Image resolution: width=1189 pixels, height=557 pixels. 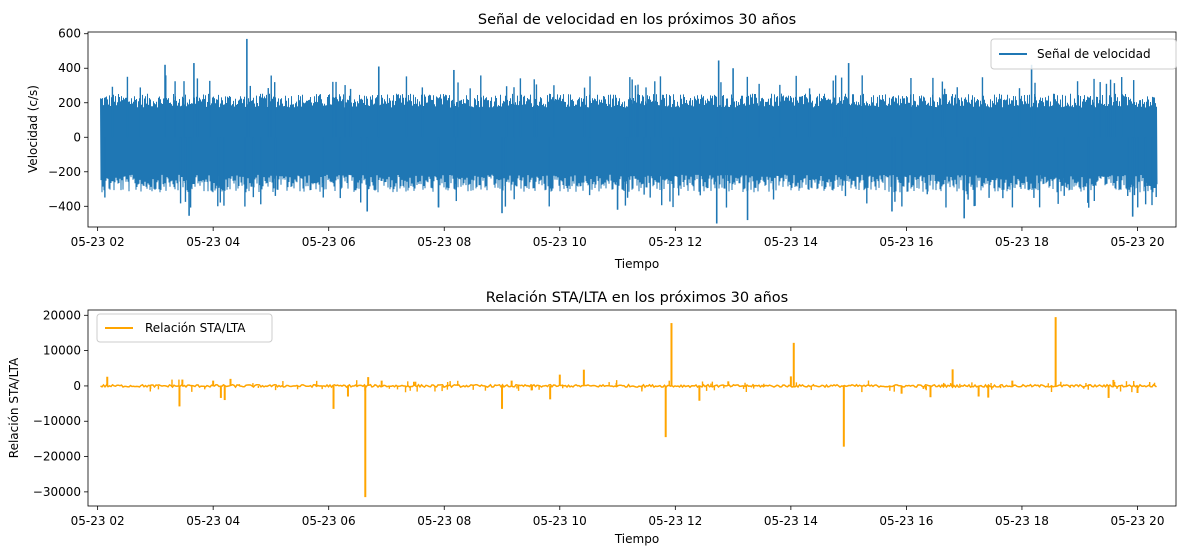 What do you see at coordinates (1022, 521) in the screenshot?
I see `sta-lta-x-tick-label: 05-23 18` at bounding box center [1022, 521].